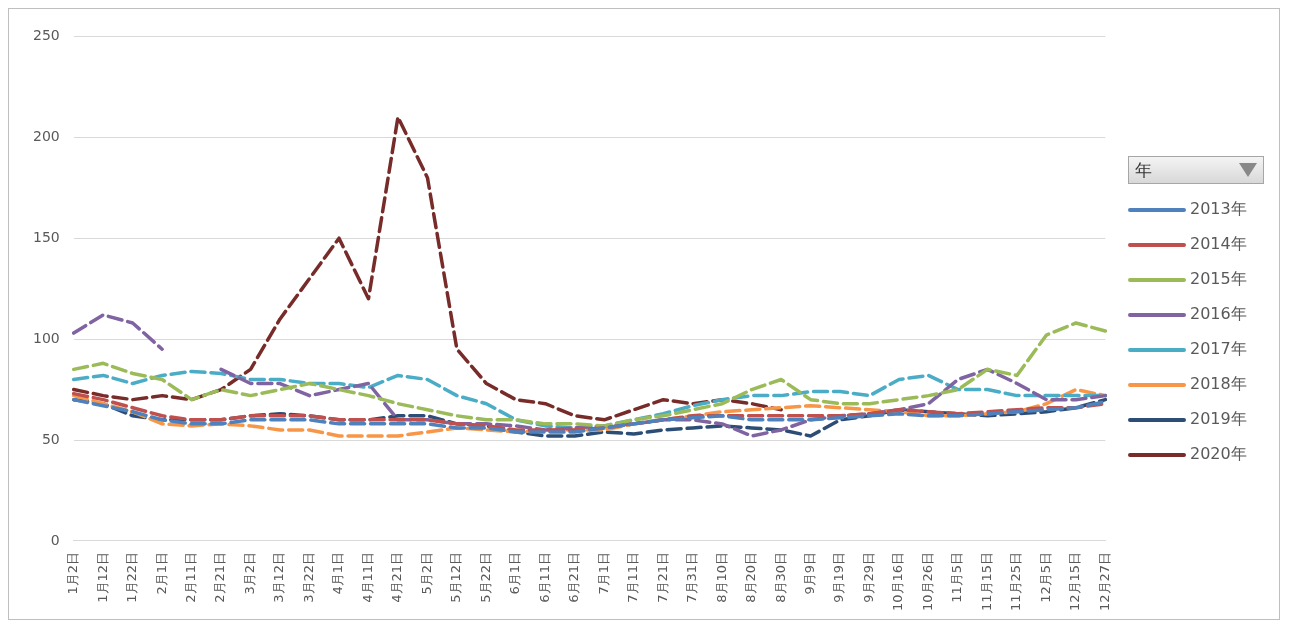 The width and height of the screenshot is (1292, 630). What do you see at coordinates (46, 337) in the screenshot?
I see `y-tick-label: 100` at bounding box center [46, 337].